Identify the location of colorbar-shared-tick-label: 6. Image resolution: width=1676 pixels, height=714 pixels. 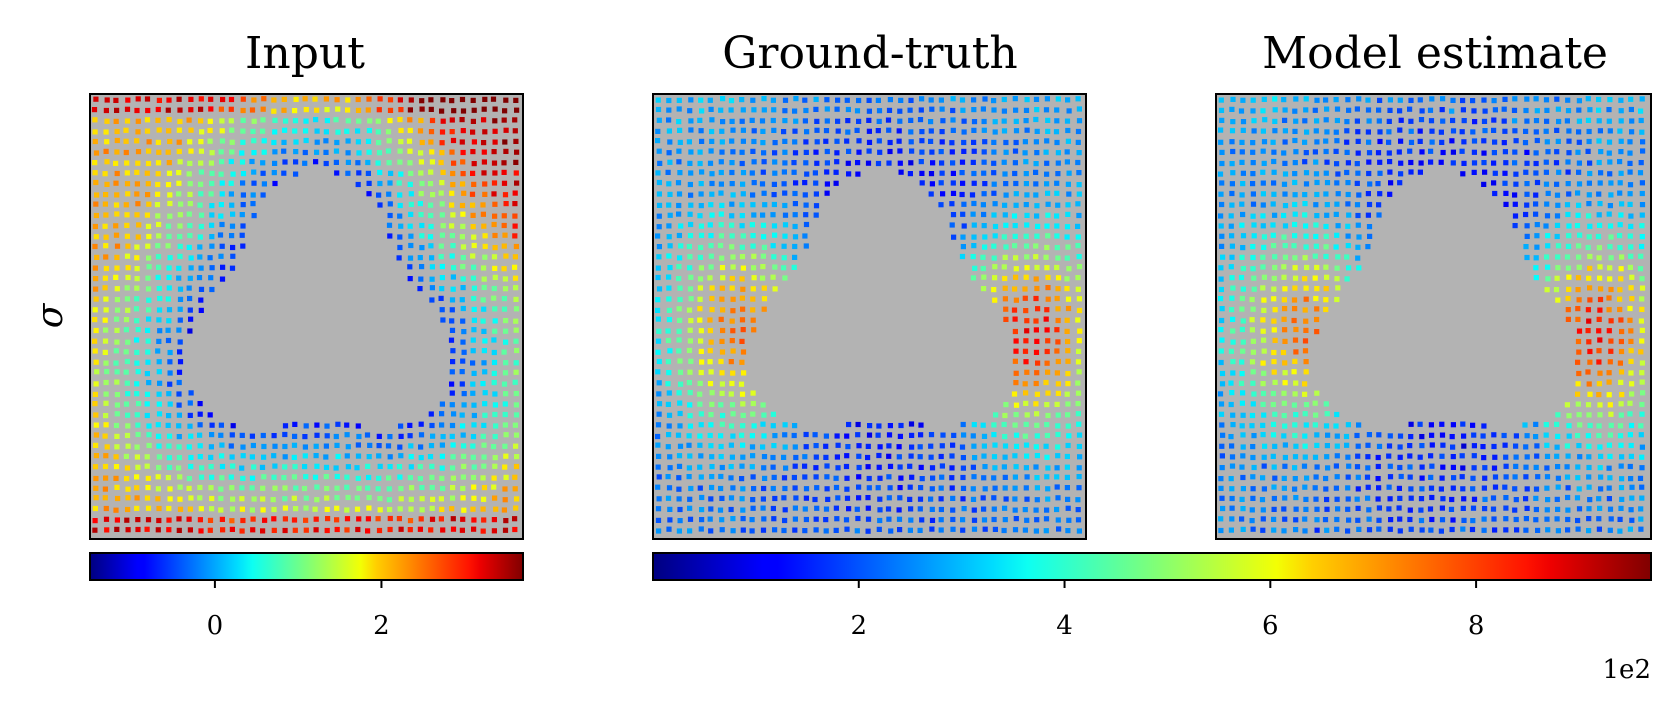
(1270, 626).